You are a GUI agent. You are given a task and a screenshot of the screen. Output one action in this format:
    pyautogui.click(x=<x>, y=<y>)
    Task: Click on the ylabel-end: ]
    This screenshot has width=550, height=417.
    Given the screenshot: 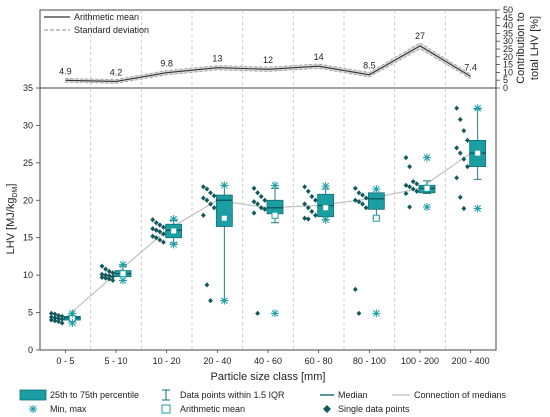 What is the action you would take?
    pyautogui.click(x=11, y=185)
    